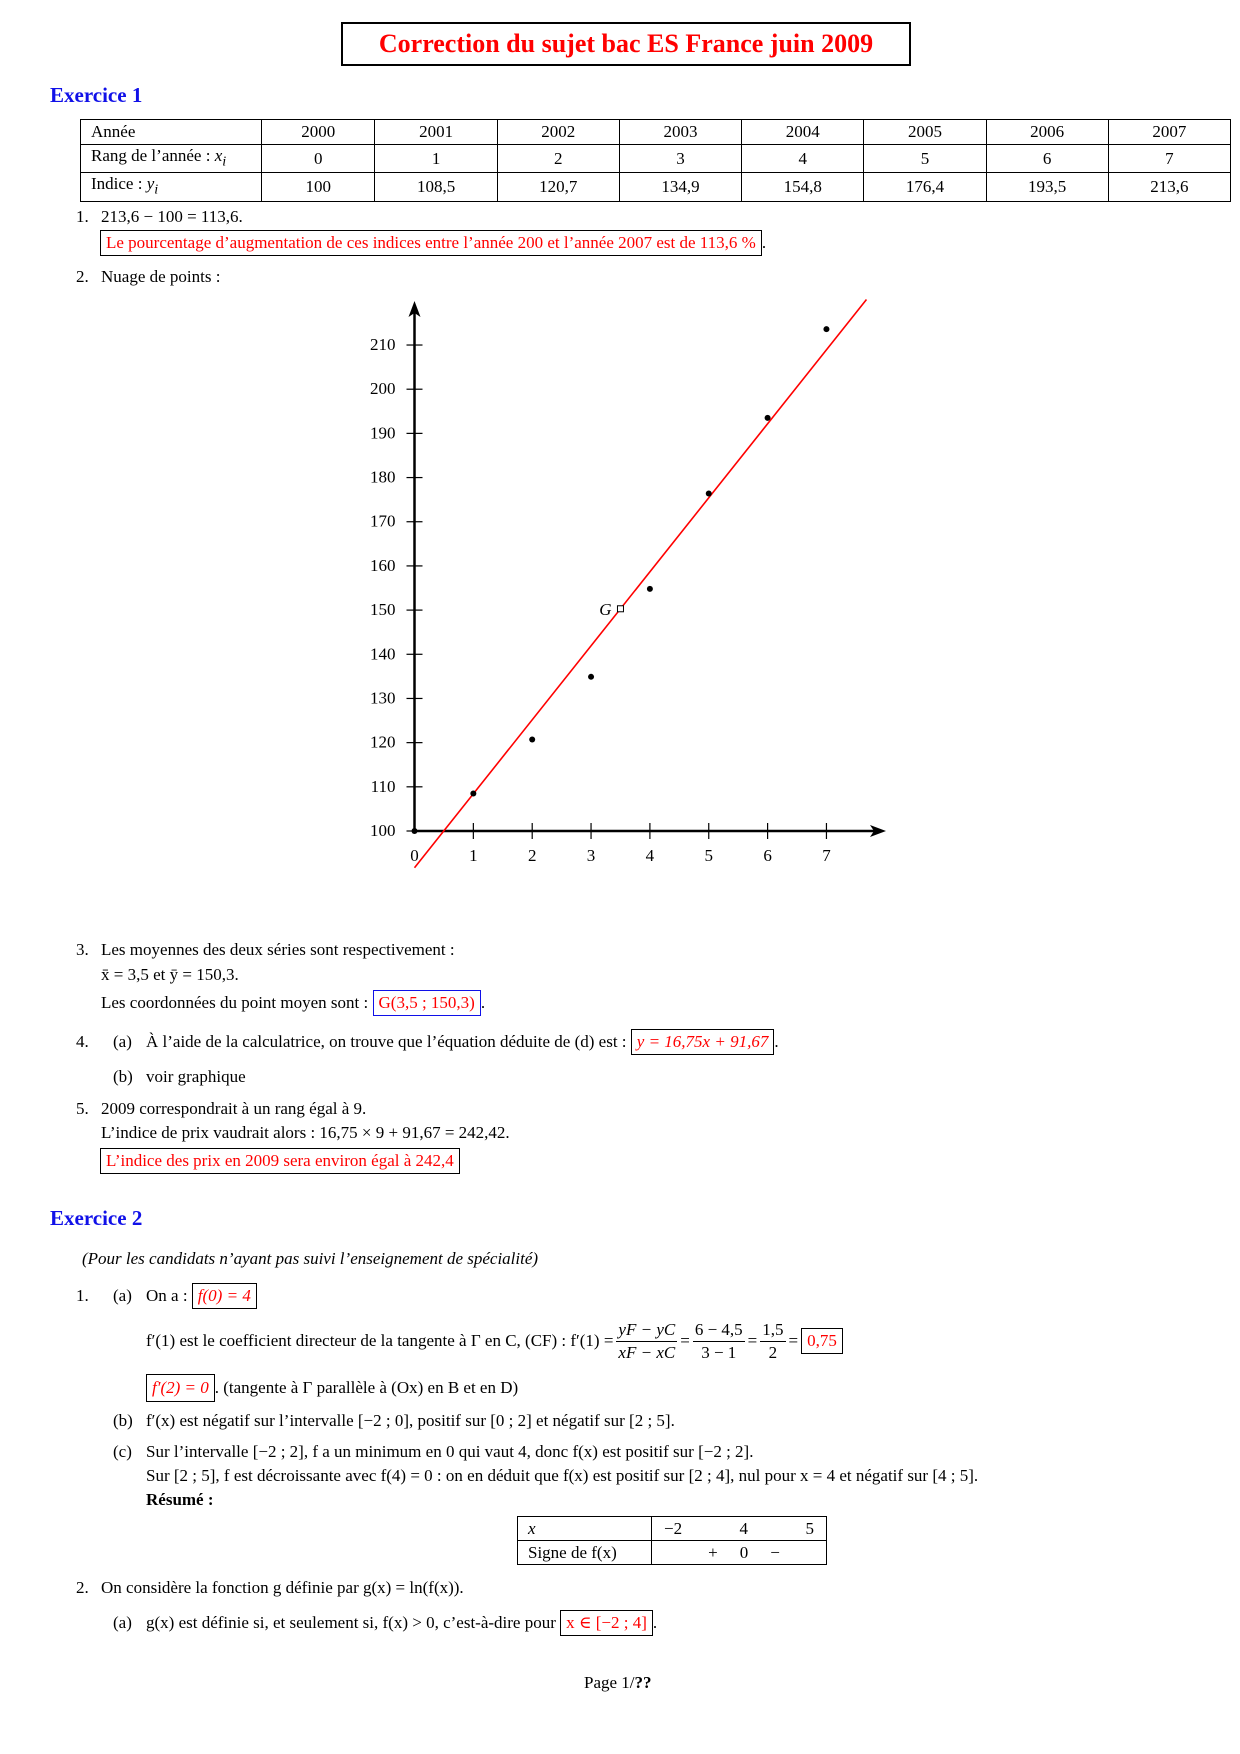 This screenshot has height=1754, width=1240. I want to click on fraction-values: 6 − 4,5 3 − 1, so click(718, 1341).